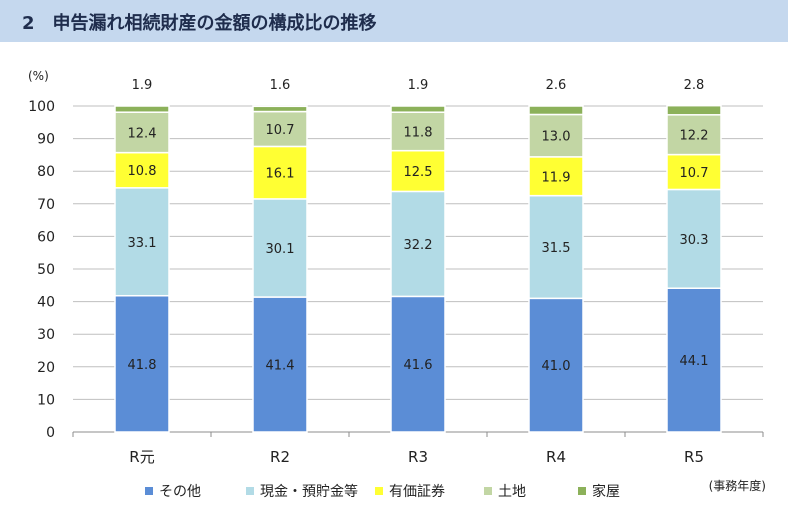 The image size is (788, 523). What do you see at coordinates (46, 368) in the screenshot?
I see `y-tick-label: 20` at bounding box center [46, 368].